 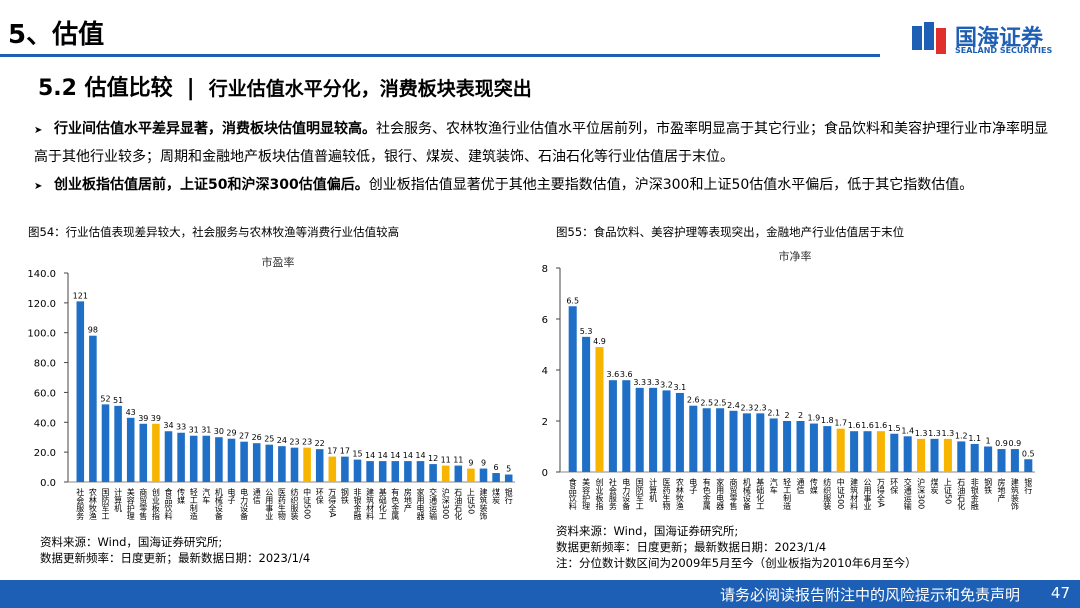 What do you see at coordinates (48, 483) in the screenshot?
I see `y-tick-label: 0.0` at bounding box center [48, 483].